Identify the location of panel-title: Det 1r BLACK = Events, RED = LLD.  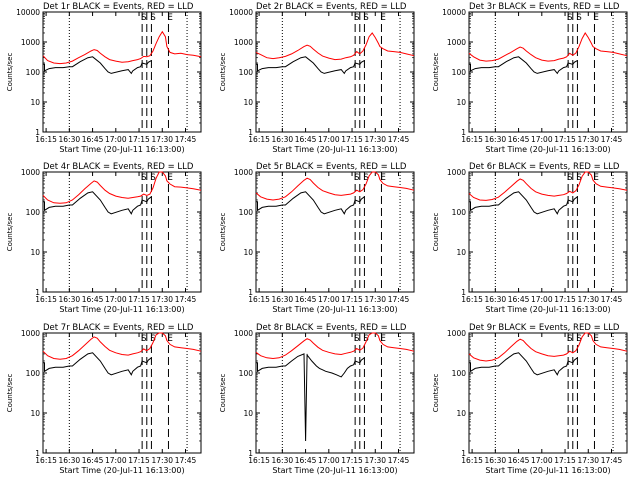
(118, 7).